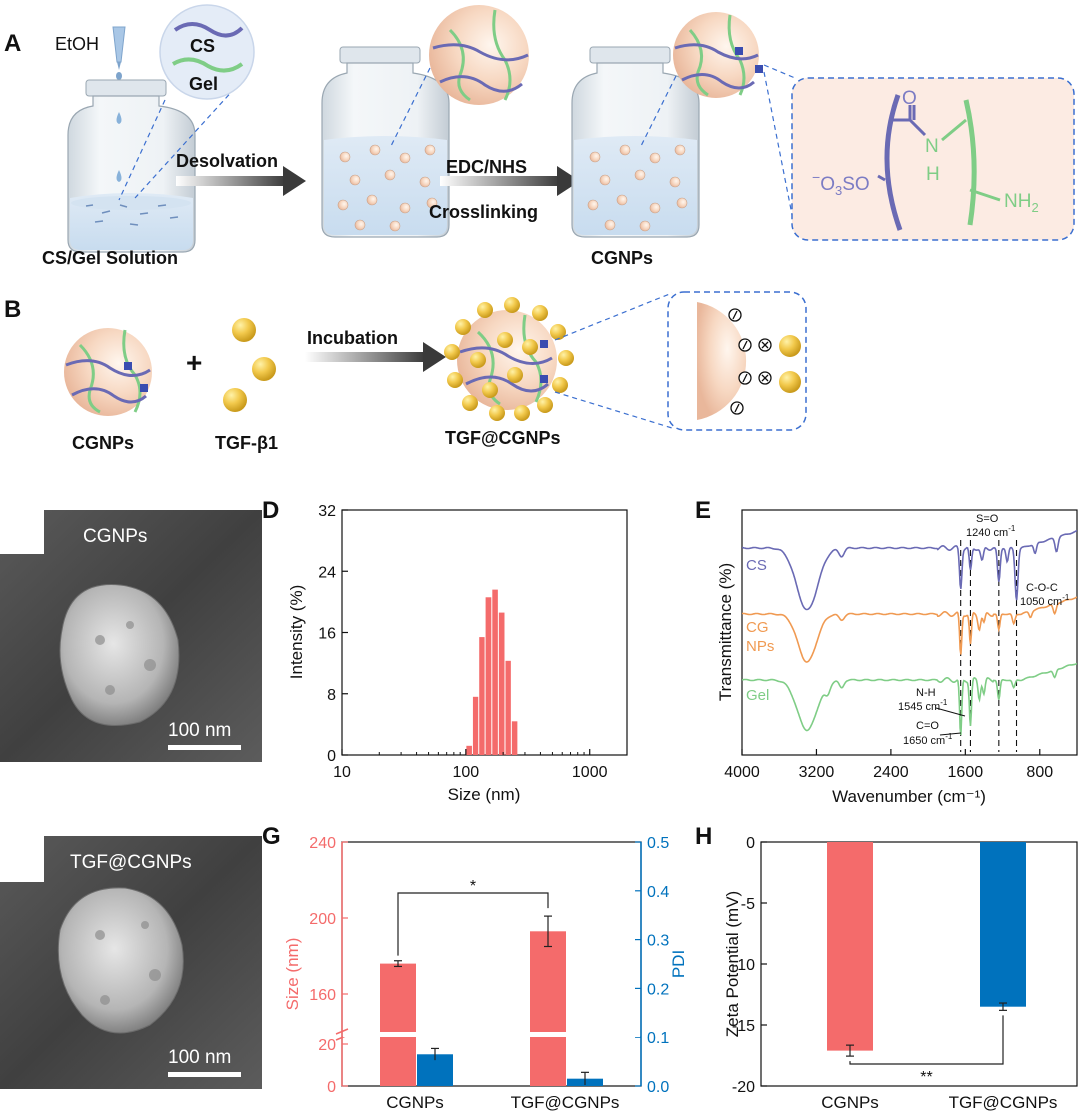 The image size is (1080, 1115). Describe the element at coordinates (484, 794) in the screenshot. I see `chart-d-xlabel: Size (nm)` at that location.